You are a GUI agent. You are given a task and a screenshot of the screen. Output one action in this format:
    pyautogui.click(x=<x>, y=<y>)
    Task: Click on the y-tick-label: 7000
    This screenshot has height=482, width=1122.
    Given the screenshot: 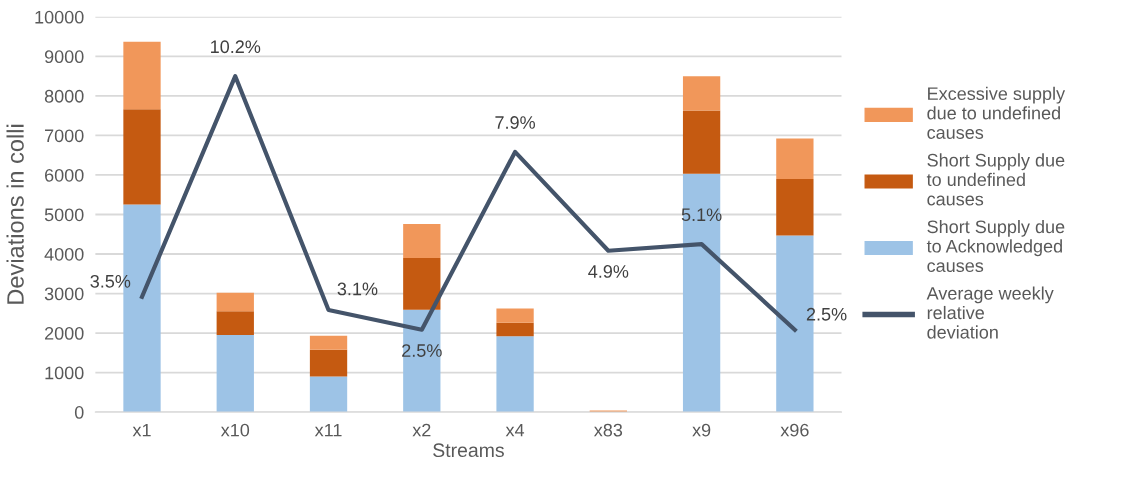 What is the action you would take?
    pyautogui.click(x=64, y=136)
    